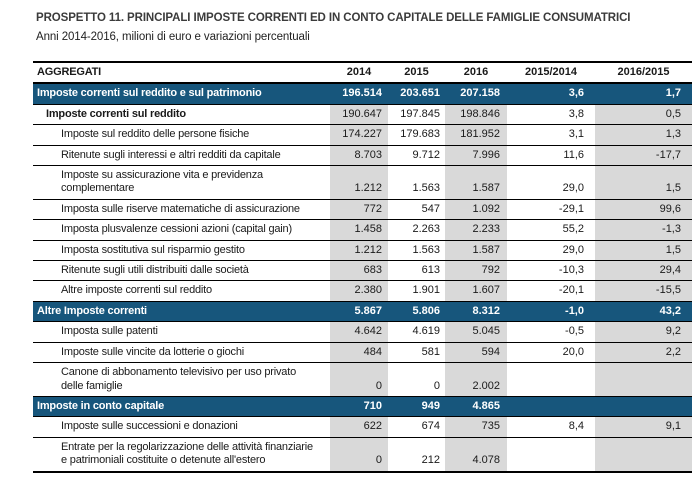 This screenshot has width=699, height=488. What do you see at coordinates (551, 72) in the screenshot?
I see `column-header-2015-2014: 2015/2014` at bounding box center [551, 72].